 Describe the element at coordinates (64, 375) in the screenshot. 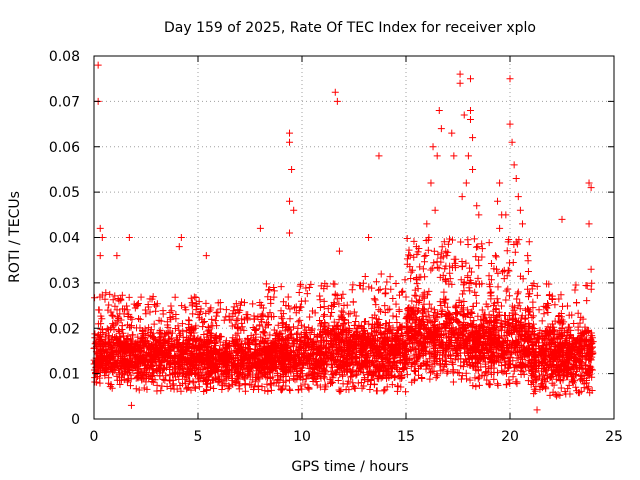

I see `y-tick-label: 0.01` at that location.